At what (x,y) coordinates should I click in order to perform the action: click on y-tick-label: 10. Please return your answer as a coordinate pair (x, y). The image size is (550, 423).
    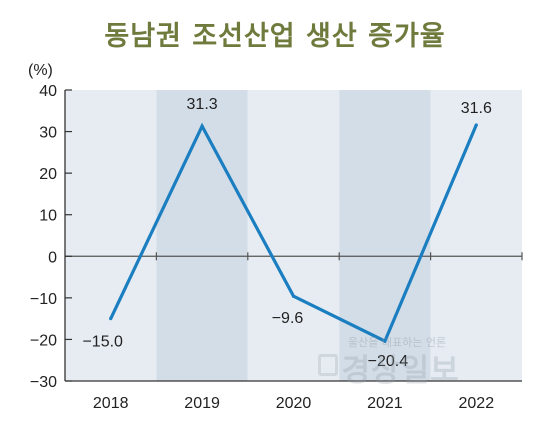
    Looking at the image, I should click on (48, 216).